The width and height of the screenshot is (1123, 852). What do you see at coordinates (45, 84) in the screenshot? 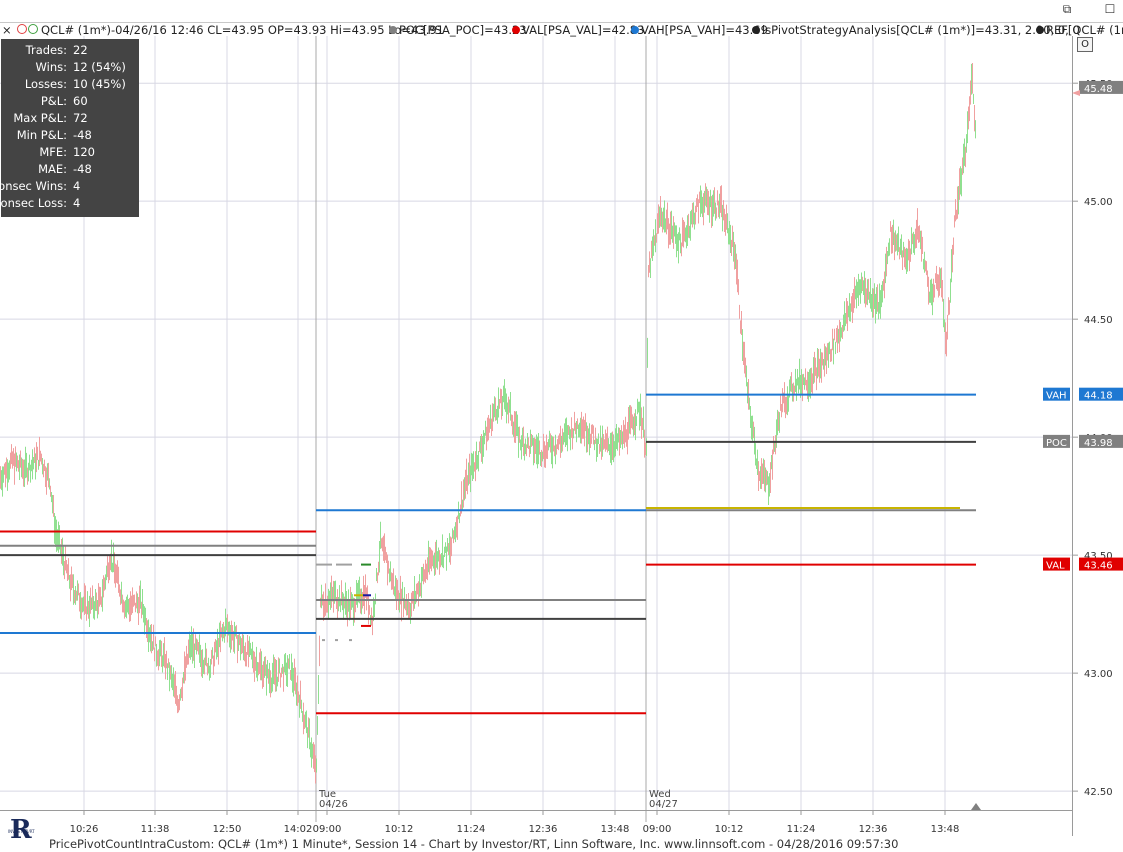
I see `stats-label: Losses:` at bounding box center [45, 84].